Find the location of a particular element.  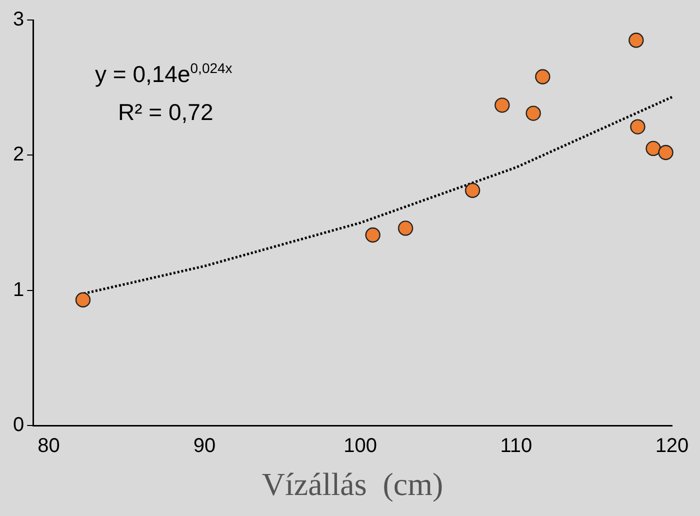

x-tick-label: 100 is located at coordinates (361, 446).